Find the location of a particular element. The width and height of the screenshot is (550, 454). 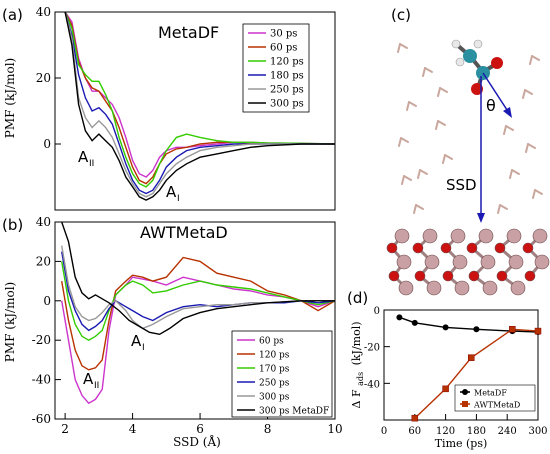

y-tick-label: -40 is located at coordinates (372, 384).